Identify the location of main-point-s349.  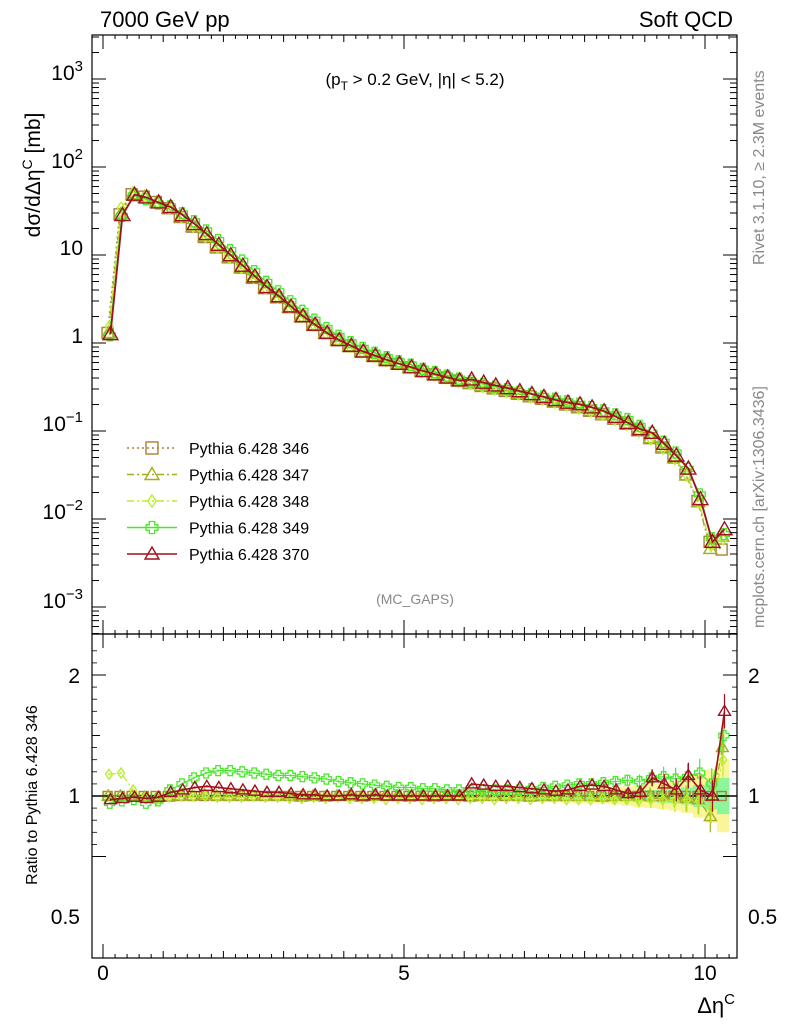
(133, 195).